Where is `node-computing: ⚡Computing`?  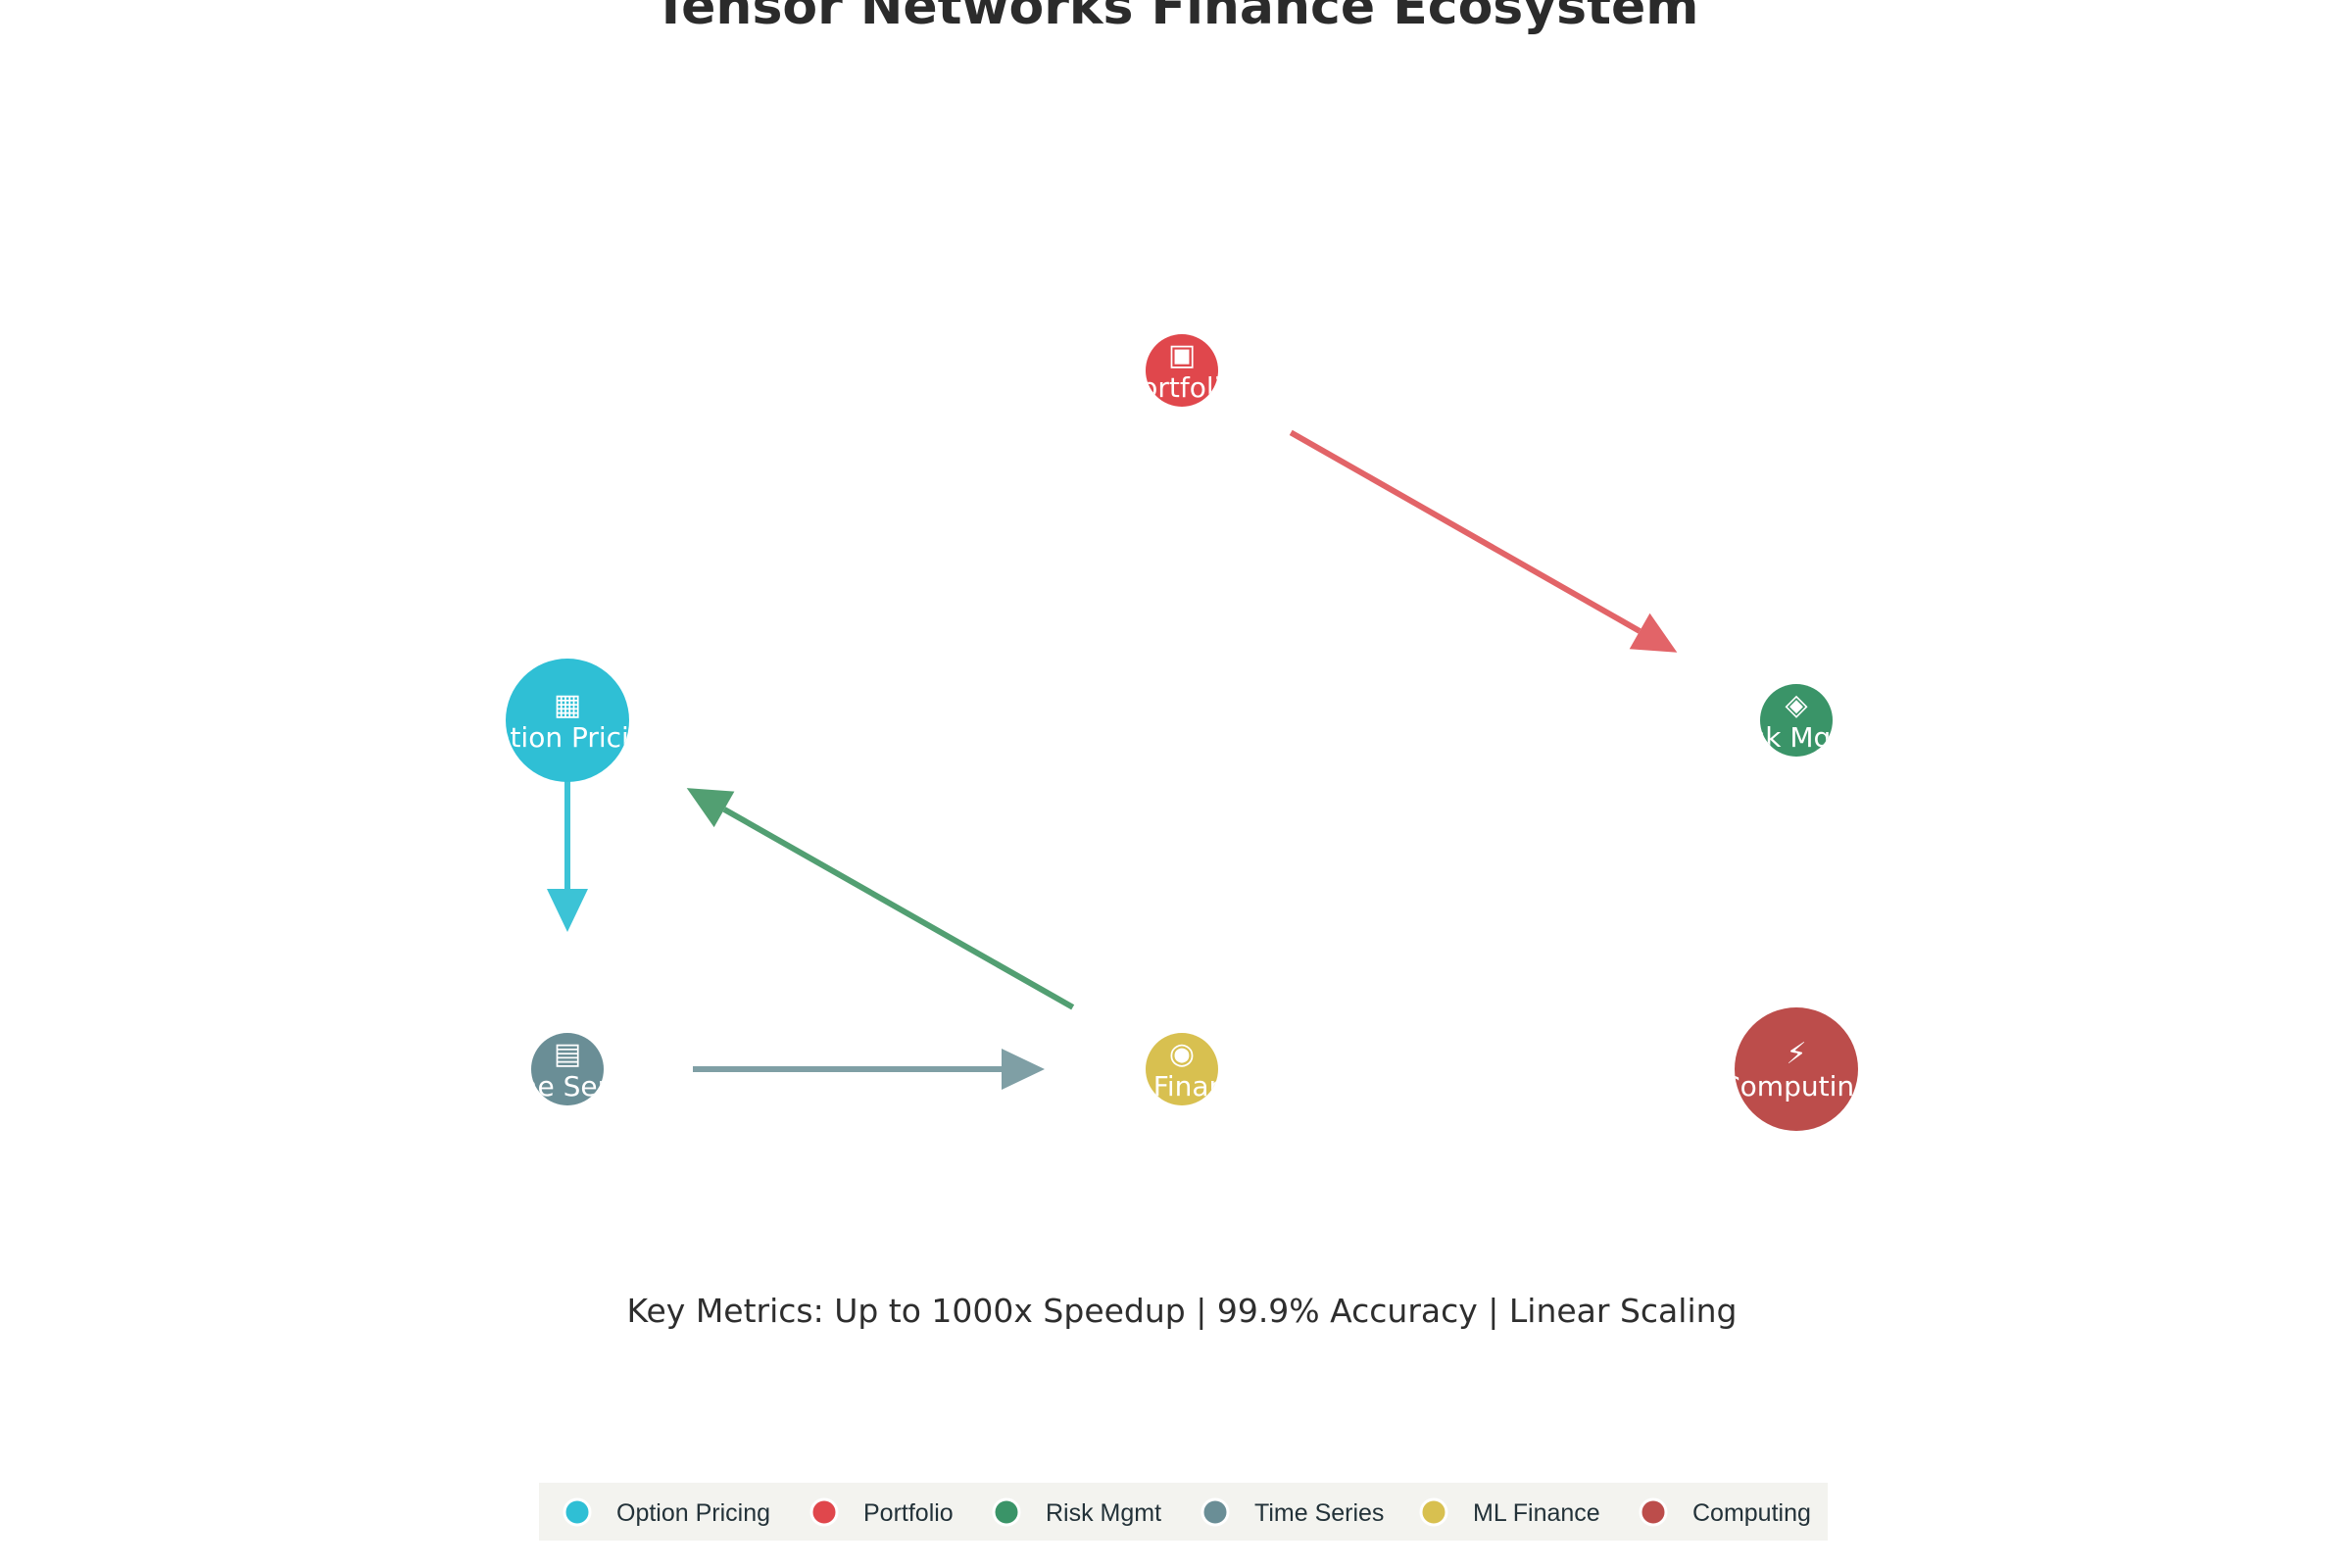 node-computing: ⚡Computing is located at coordinates (1796, 1069).